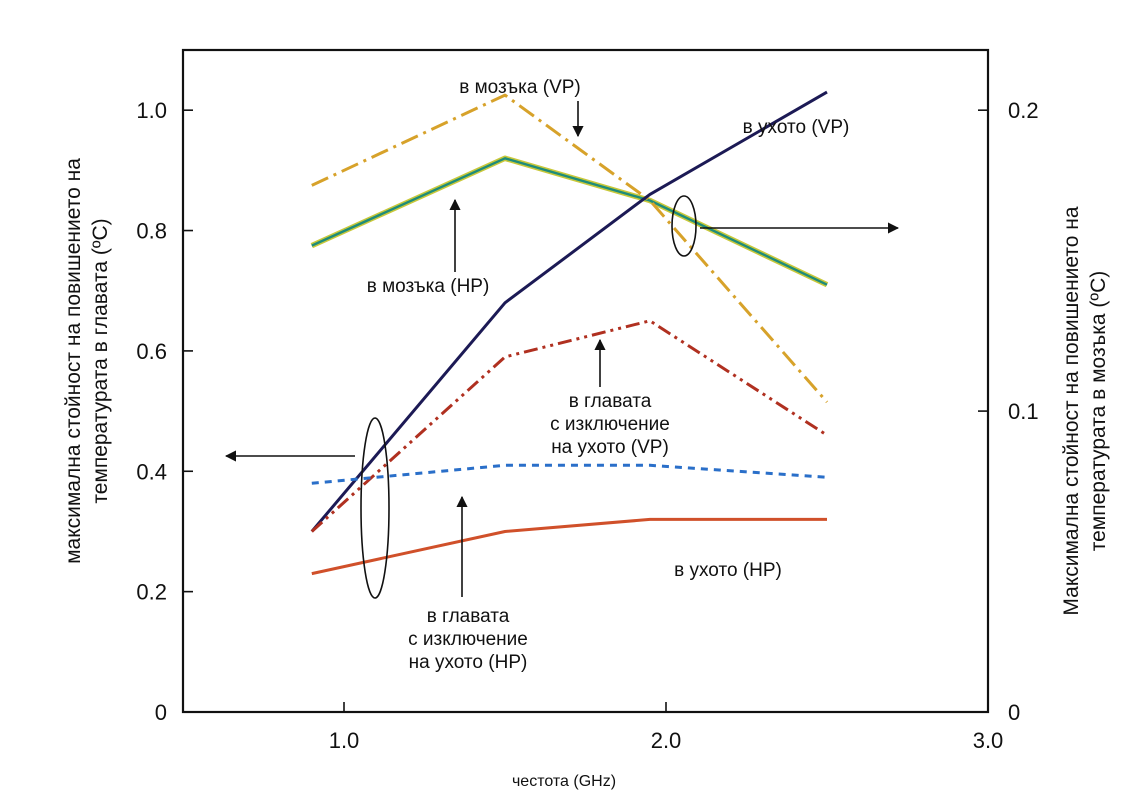 The width and height of the screenshot is (1128, 796). I want to click on x-tick-label: 1.0, so click(344, 740).